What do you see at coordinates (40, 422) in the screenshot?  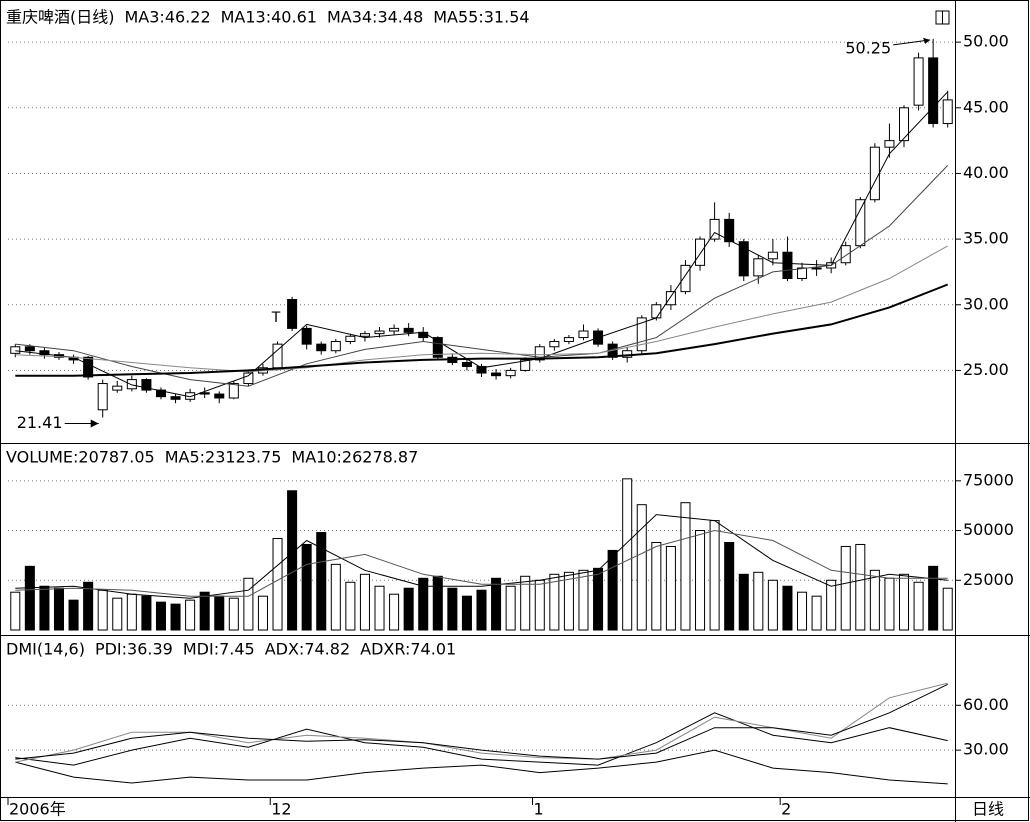 I see `low-annotation: 21.41` at bounding box center [40, 422].